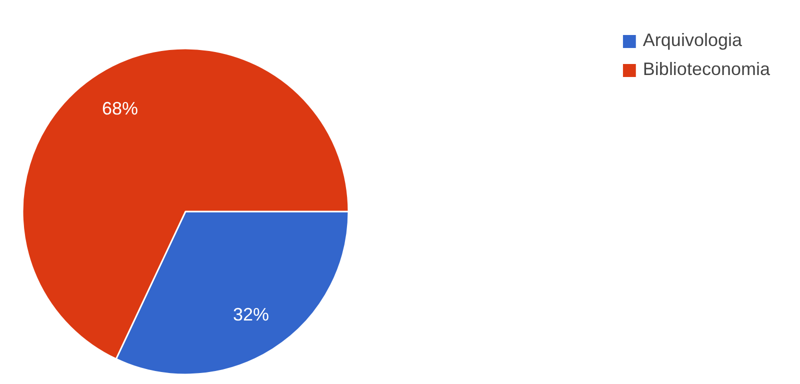 The image size is (800, 384). What do you see at coordinates (120, 108) in the screenshot?
I see `data-label: 68%` at bounding box center [120, 108].